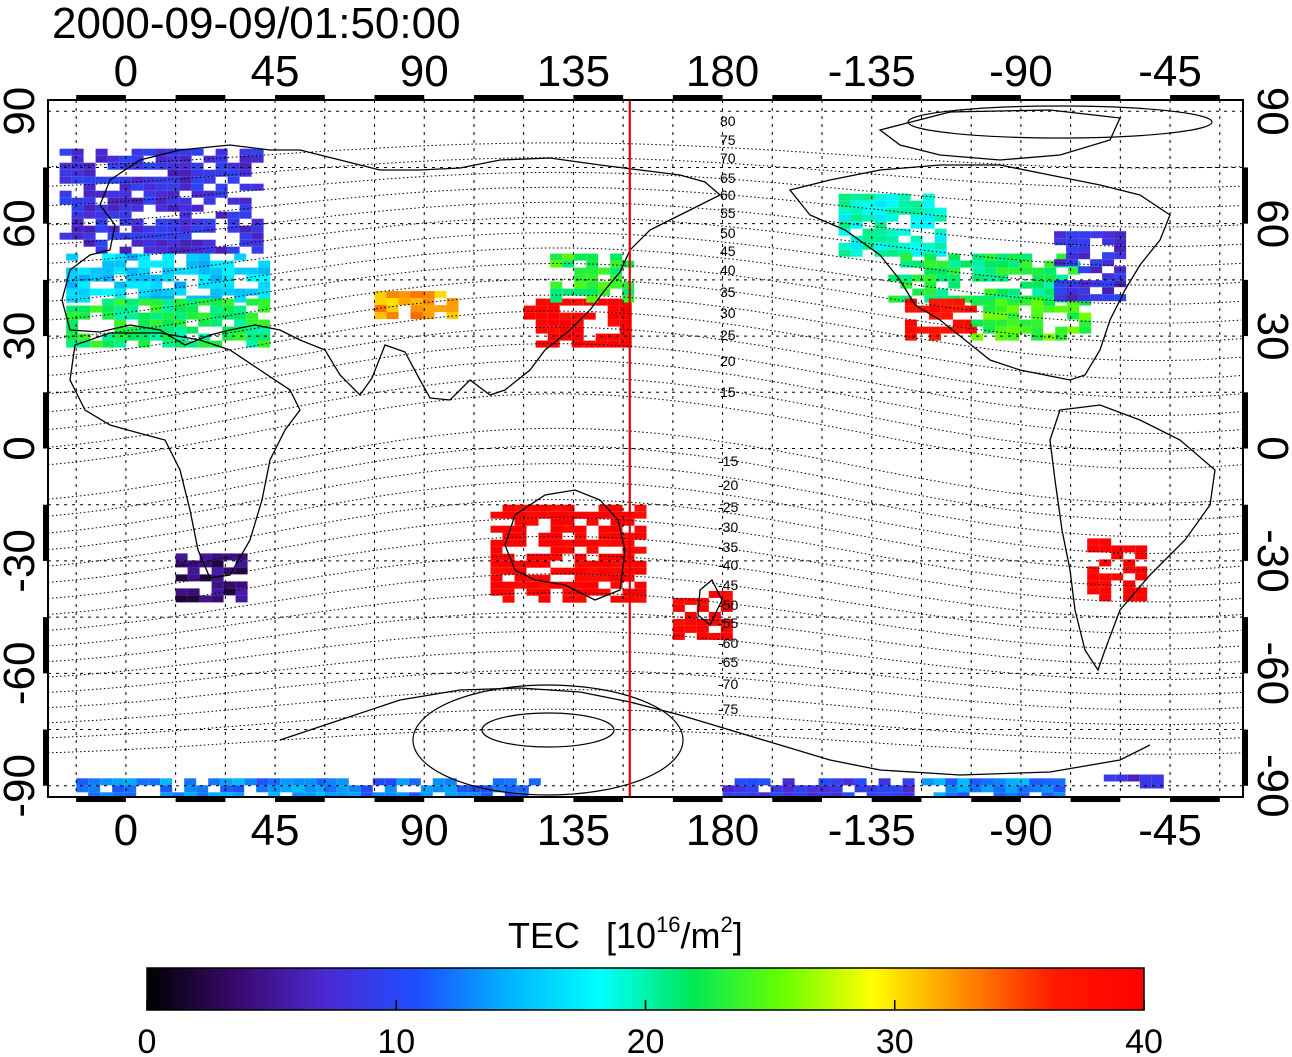 This screenshot has height=1057, width=1292. Describe the element at coordinates (22, 448) in the screenshot. I see `latitude-tick-label: 0` at that location.